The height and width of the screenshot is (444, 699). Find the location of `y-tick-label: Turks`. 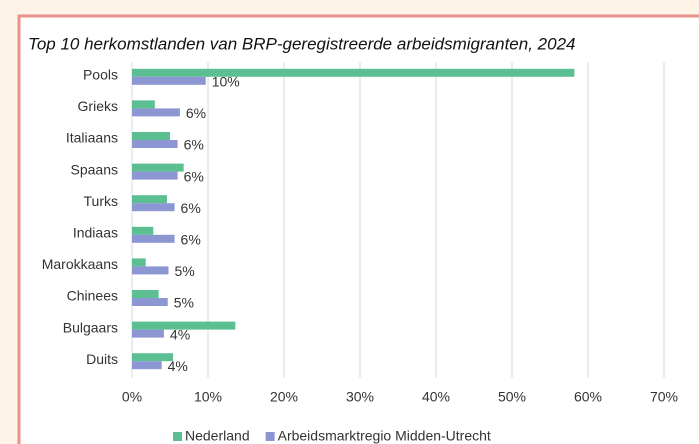

y-tick-label: Turks is located at coordinates (101, 201).